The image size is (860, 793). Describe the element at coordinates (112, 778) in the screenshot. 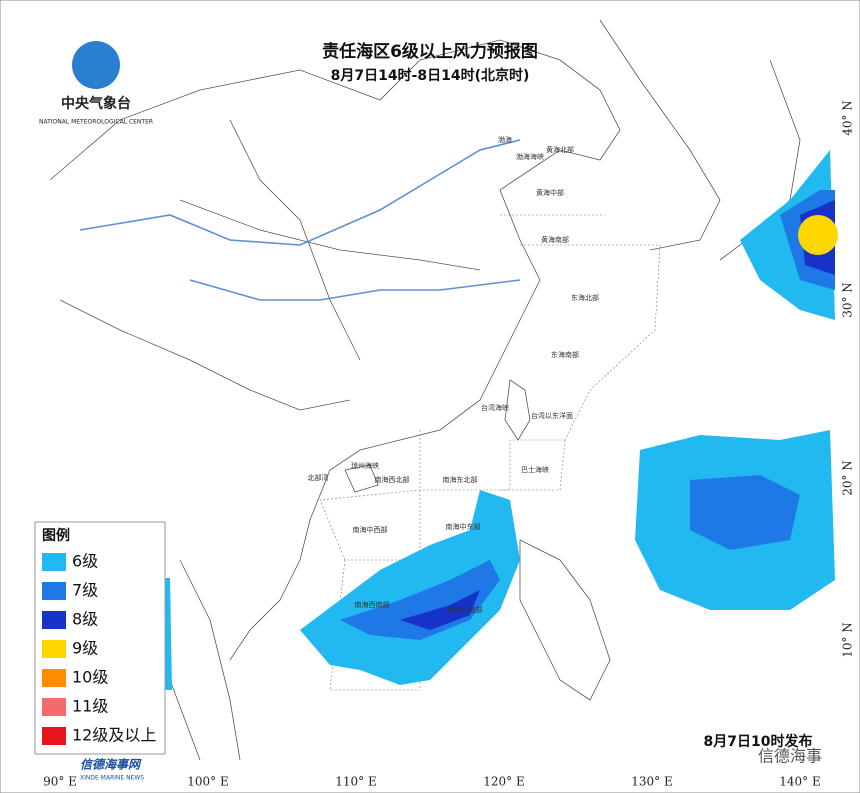

I see `site-name-en: XINDE MARINE NEWS` at that location.